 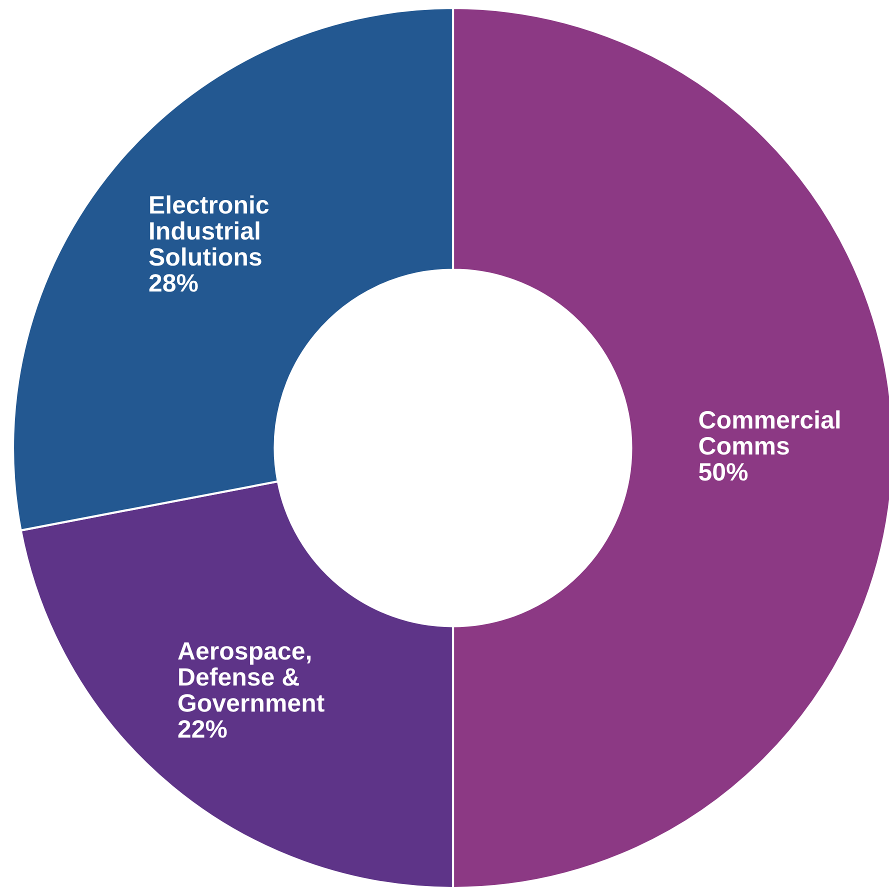 What do you see at coordinates (209, 230) in the screenshot?
I see `slice-label: Electronic Industrial Solutions` at bounding box center [209, 230].